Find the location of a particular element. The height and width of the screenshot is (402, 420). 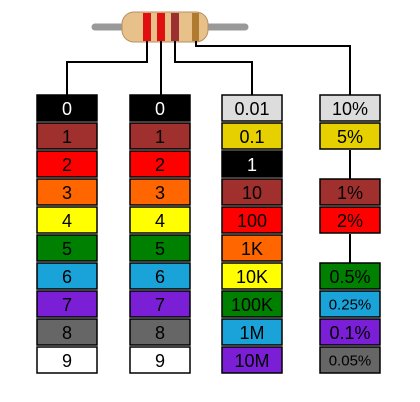

code-label: 1M is located at coordinates (251, 333).